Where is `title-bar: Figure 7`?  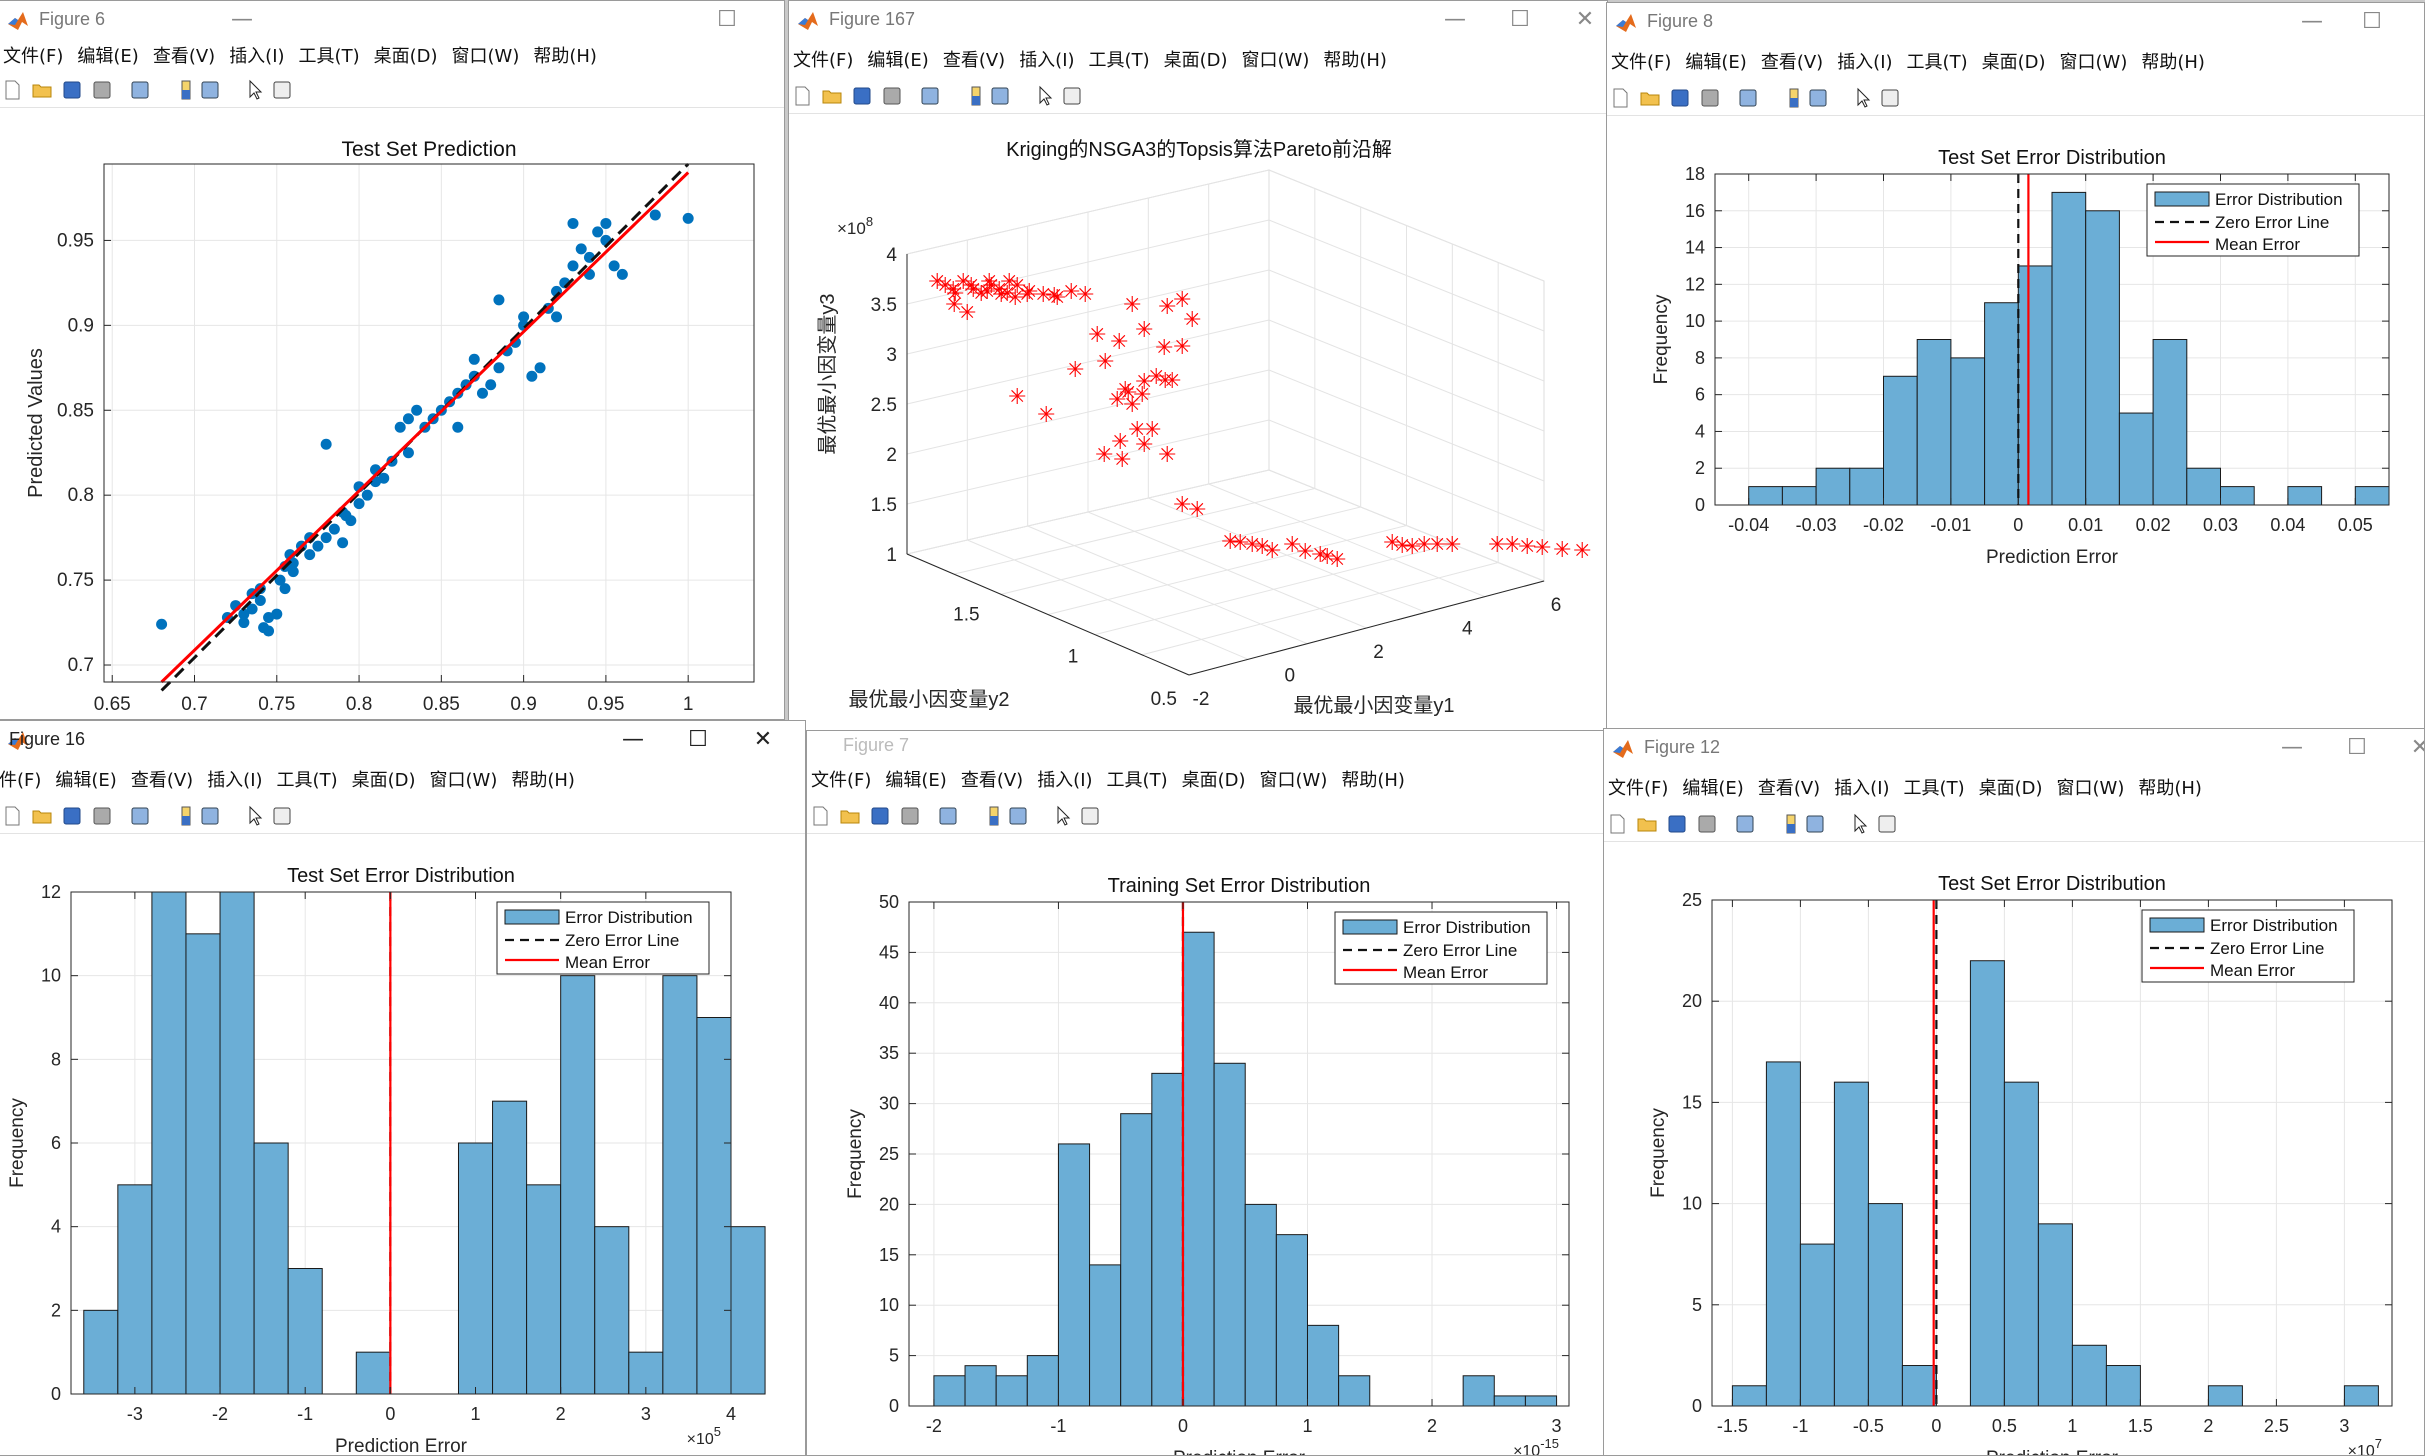
title-bar: Figure 7 is located at coordinates (1206, 749).